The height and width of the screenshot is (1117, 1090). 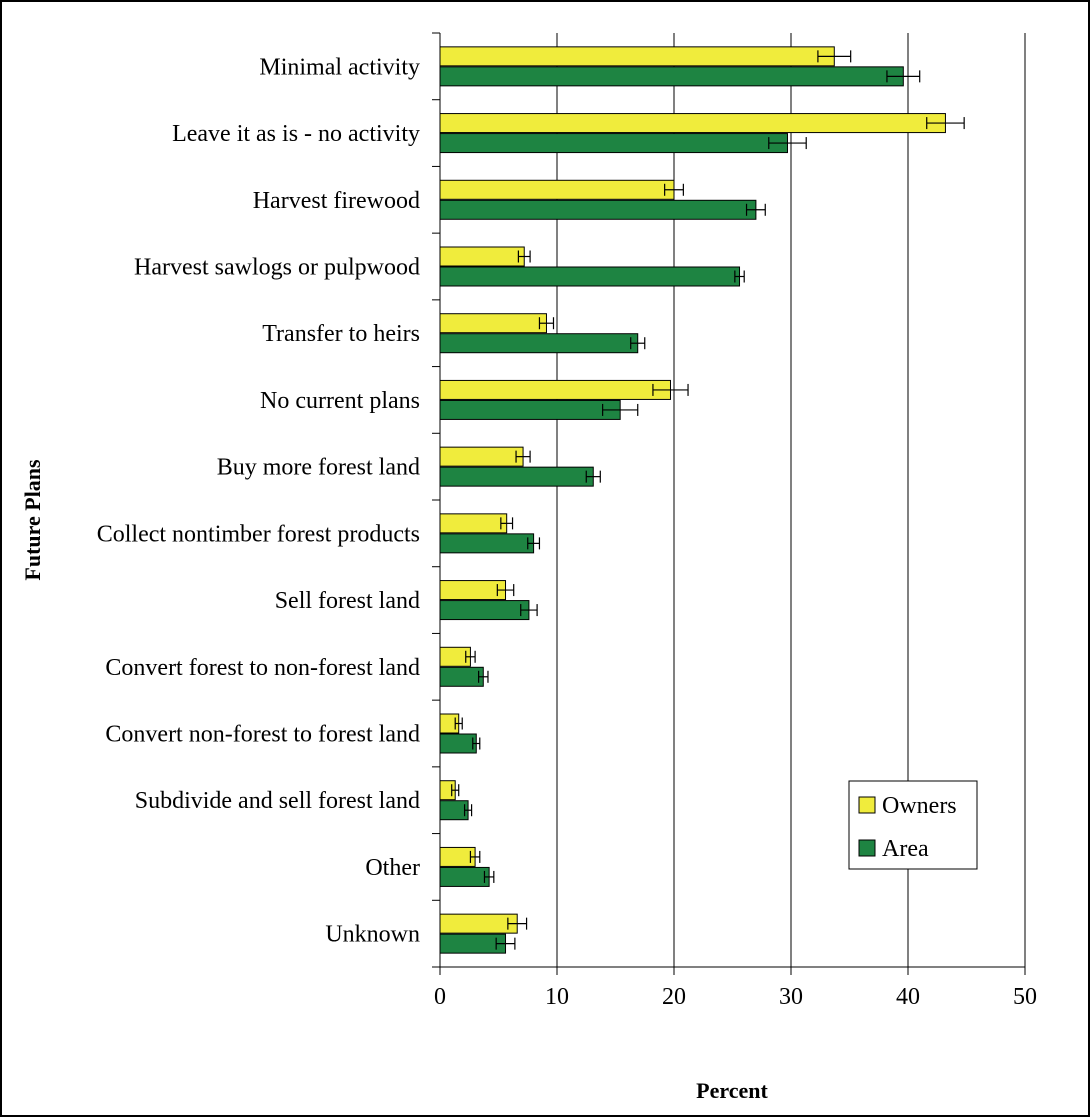 What do you see at coordinates (392, 868) in the screenshot?
I see `category-label: Other` at bounding box center [392, 868].